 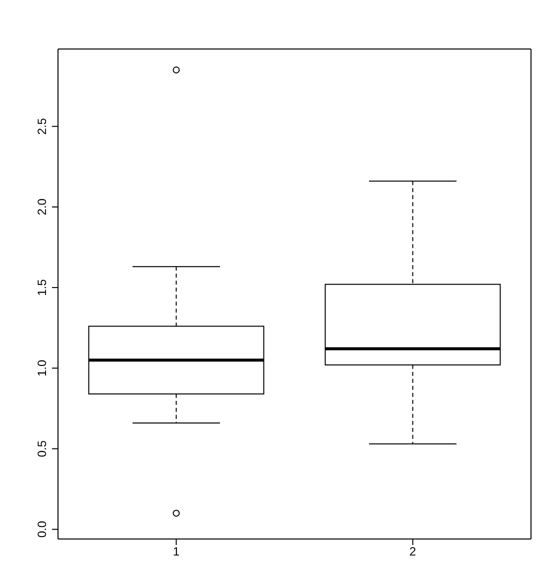 What do you see at coordinates (42, 529) in the screenshot?
I see `y-tick-label: 0.0` at bounding box center [42, 529].